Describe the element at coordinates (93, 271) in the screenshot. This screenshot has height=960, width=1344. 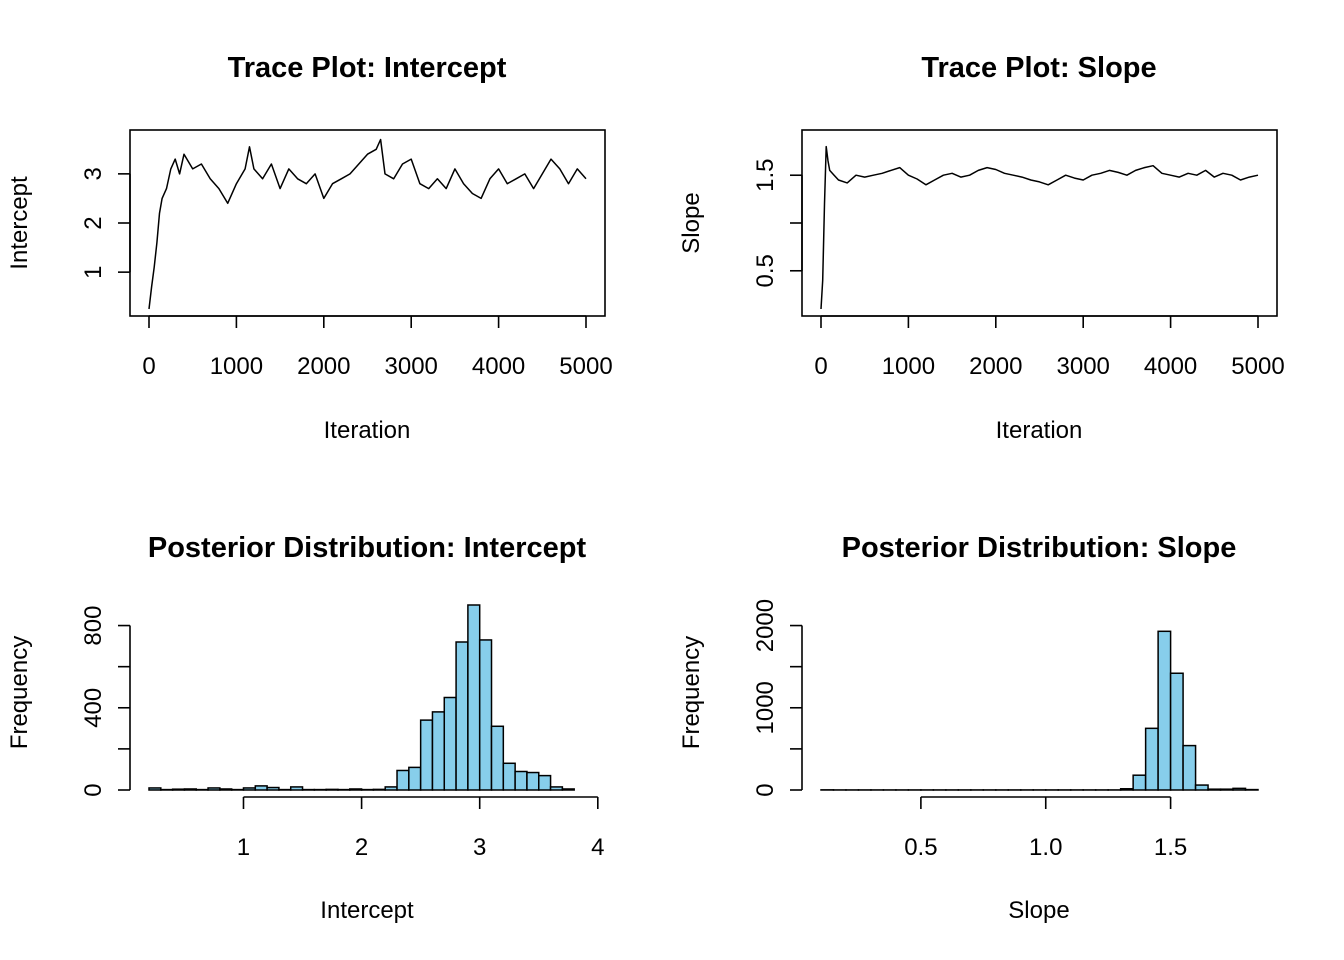
I see `y-tick-label: 1` at that location.